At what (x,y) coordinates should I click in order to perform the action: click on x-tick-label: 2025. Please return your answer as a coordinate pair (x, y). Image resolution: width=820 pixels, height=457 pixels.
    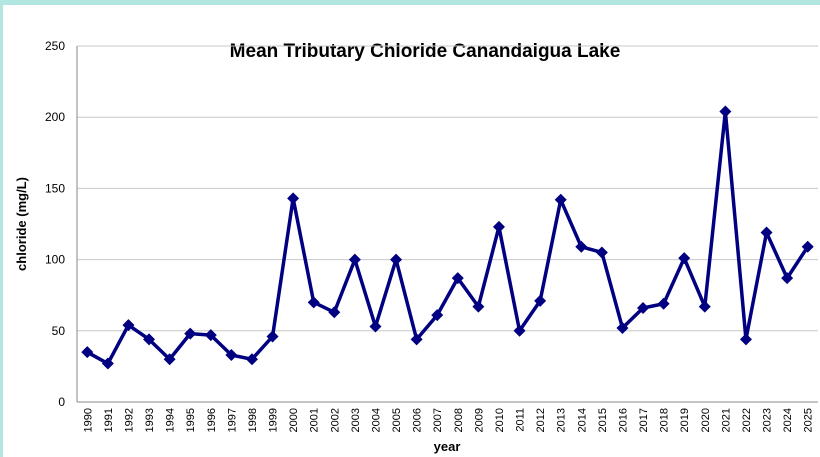
    Looking at the image, I should click on (809, 420).